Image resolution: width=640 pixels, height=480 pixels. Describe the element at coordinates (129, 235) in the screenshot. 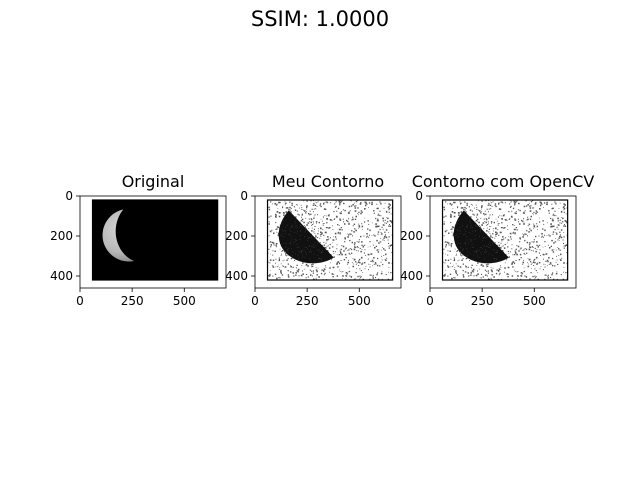

I see `moon-shape` at that location.